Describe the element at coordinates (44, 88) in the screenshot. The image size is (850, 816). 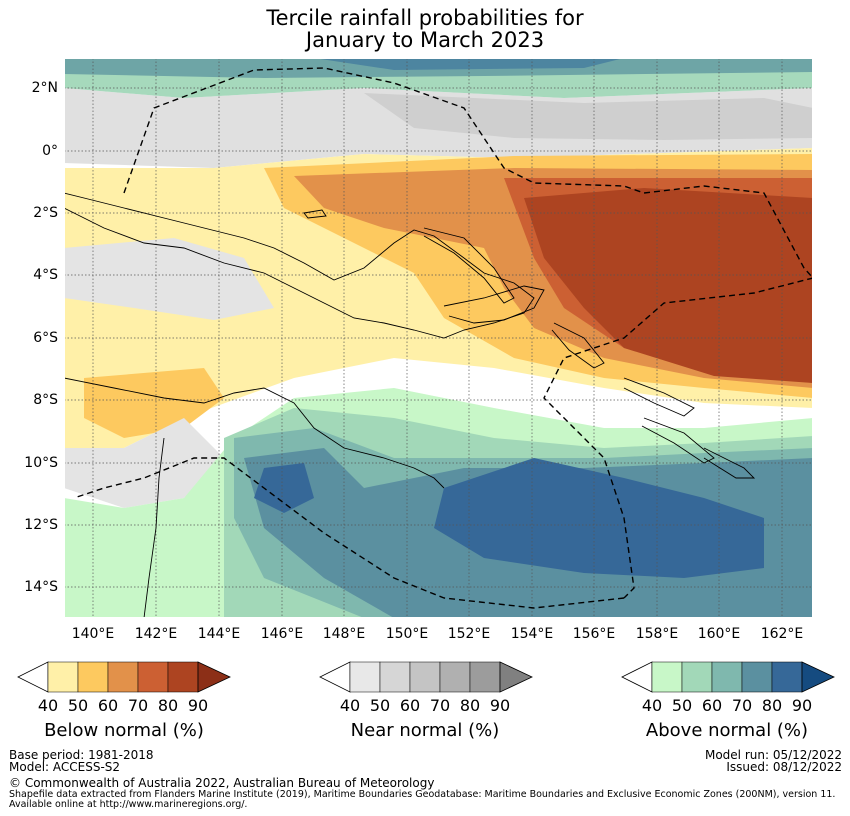
I see `lat-label-2n: 2°N` at that location.